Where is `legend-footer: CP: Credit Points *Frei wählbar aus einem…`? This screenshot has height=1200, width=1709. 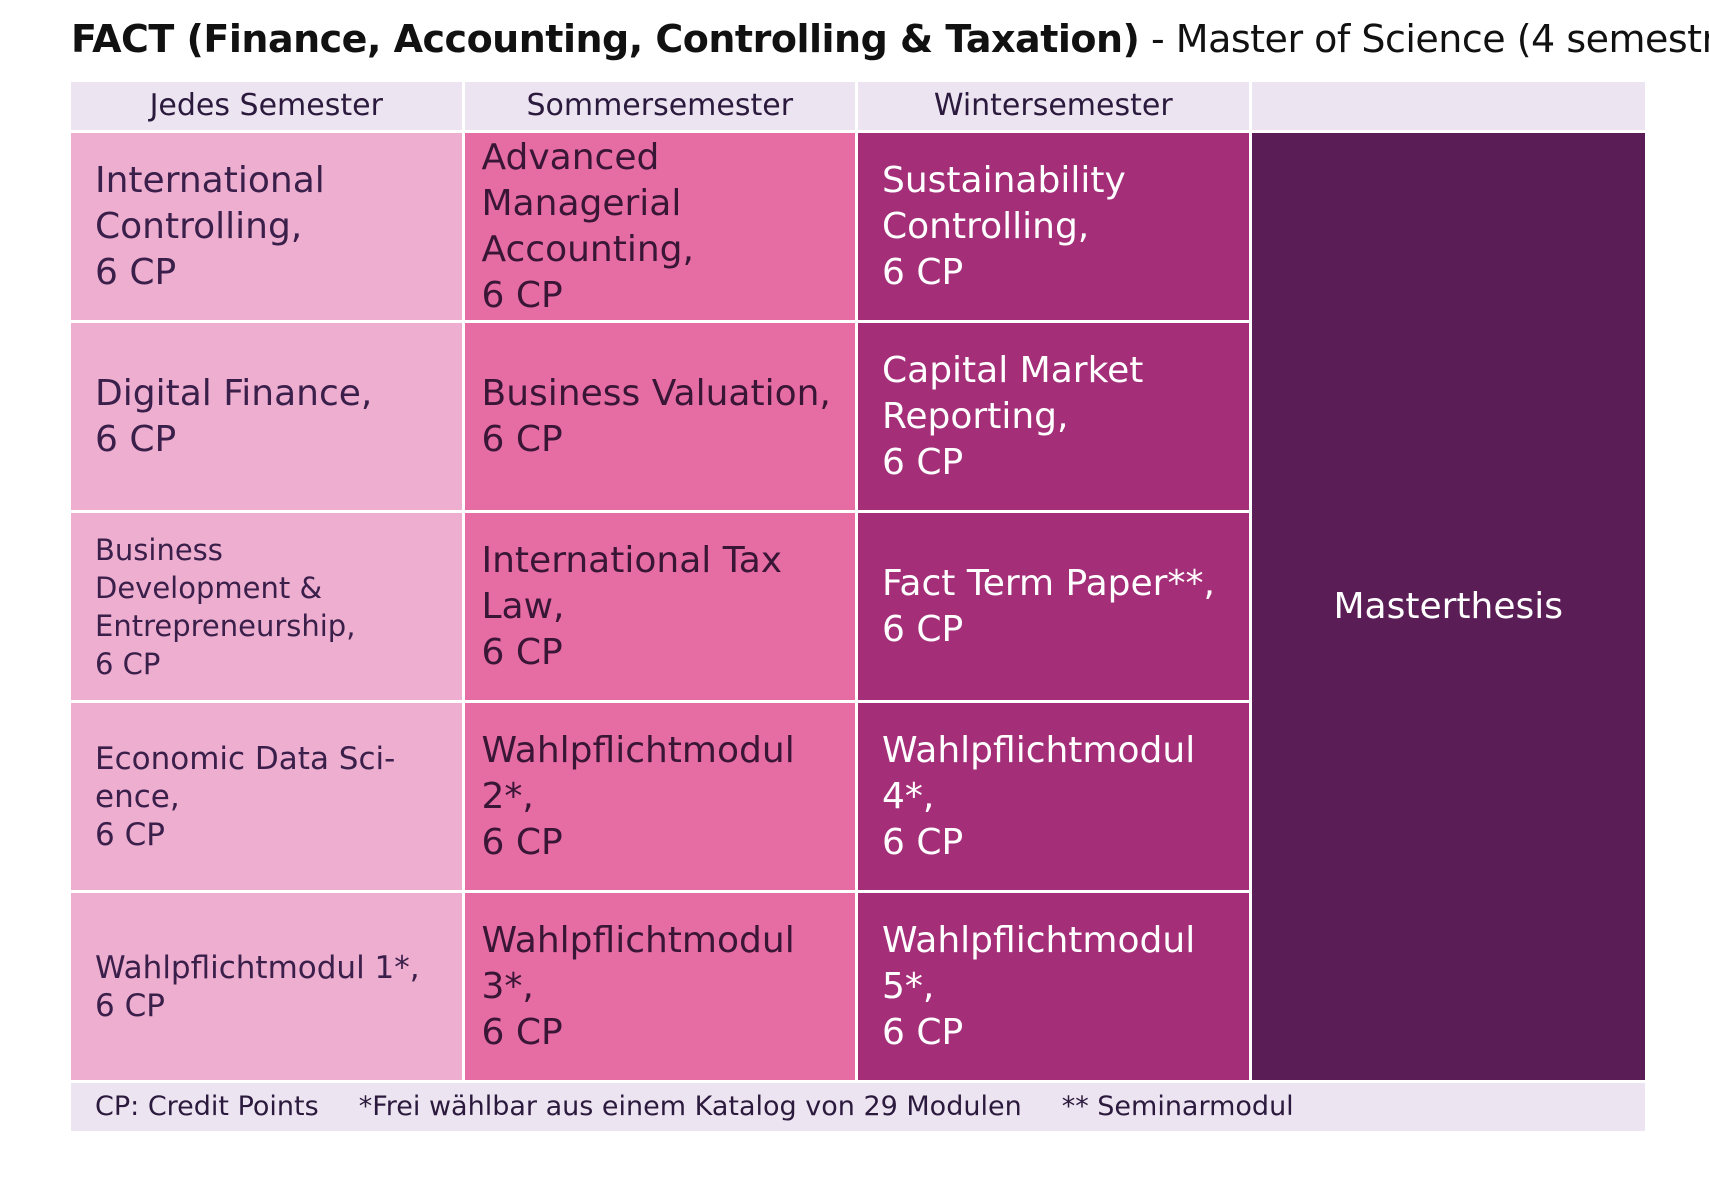 legend-footer: CP: Credit Points *Frei wählbar aus einem… is located at coordinates (858, 1107).